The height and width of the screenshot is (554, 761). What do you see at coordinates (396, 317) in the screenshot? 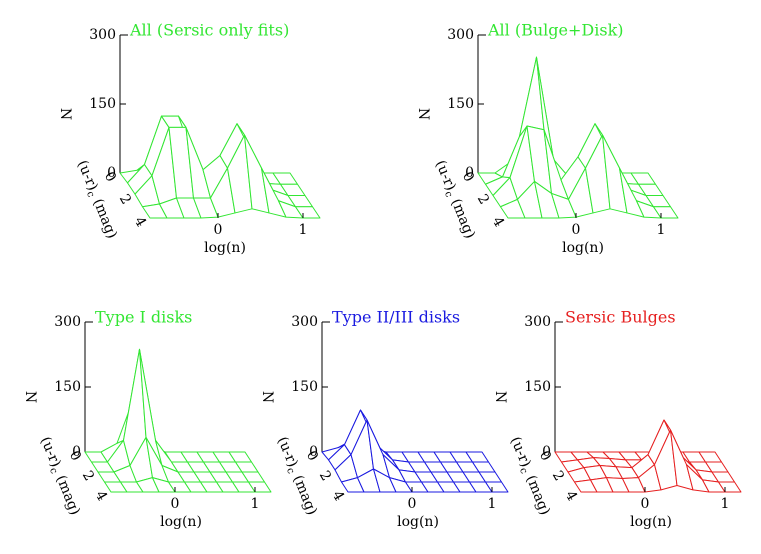
I see `chart-title: Type II/III disks` at bounding box center [396, 317].